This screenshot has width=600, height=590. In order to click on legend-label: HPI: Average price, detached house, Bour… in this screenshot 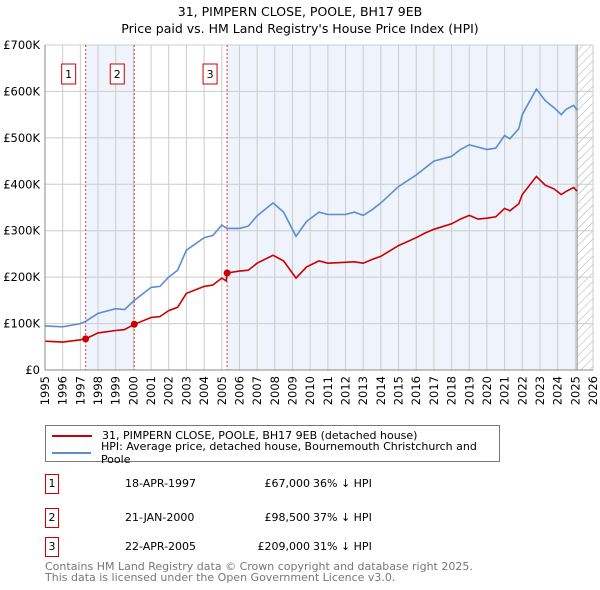, I will do `click(288, 452)`.